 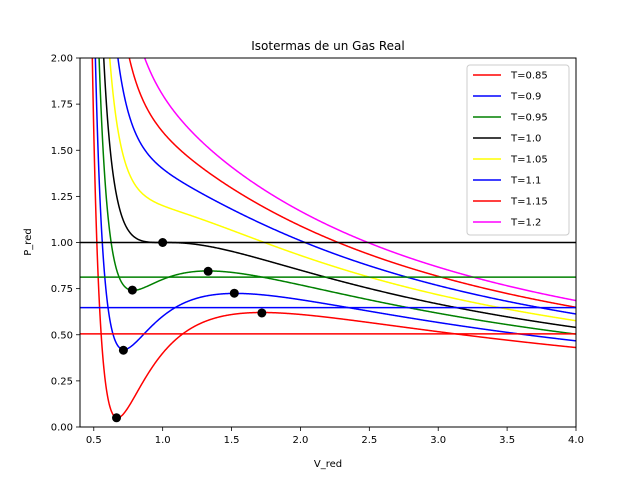 What do you see at coordinates (94, 440) in the screenshot?
I see `x-tick-label-0: 0.5` at bounding box center [94, 440].